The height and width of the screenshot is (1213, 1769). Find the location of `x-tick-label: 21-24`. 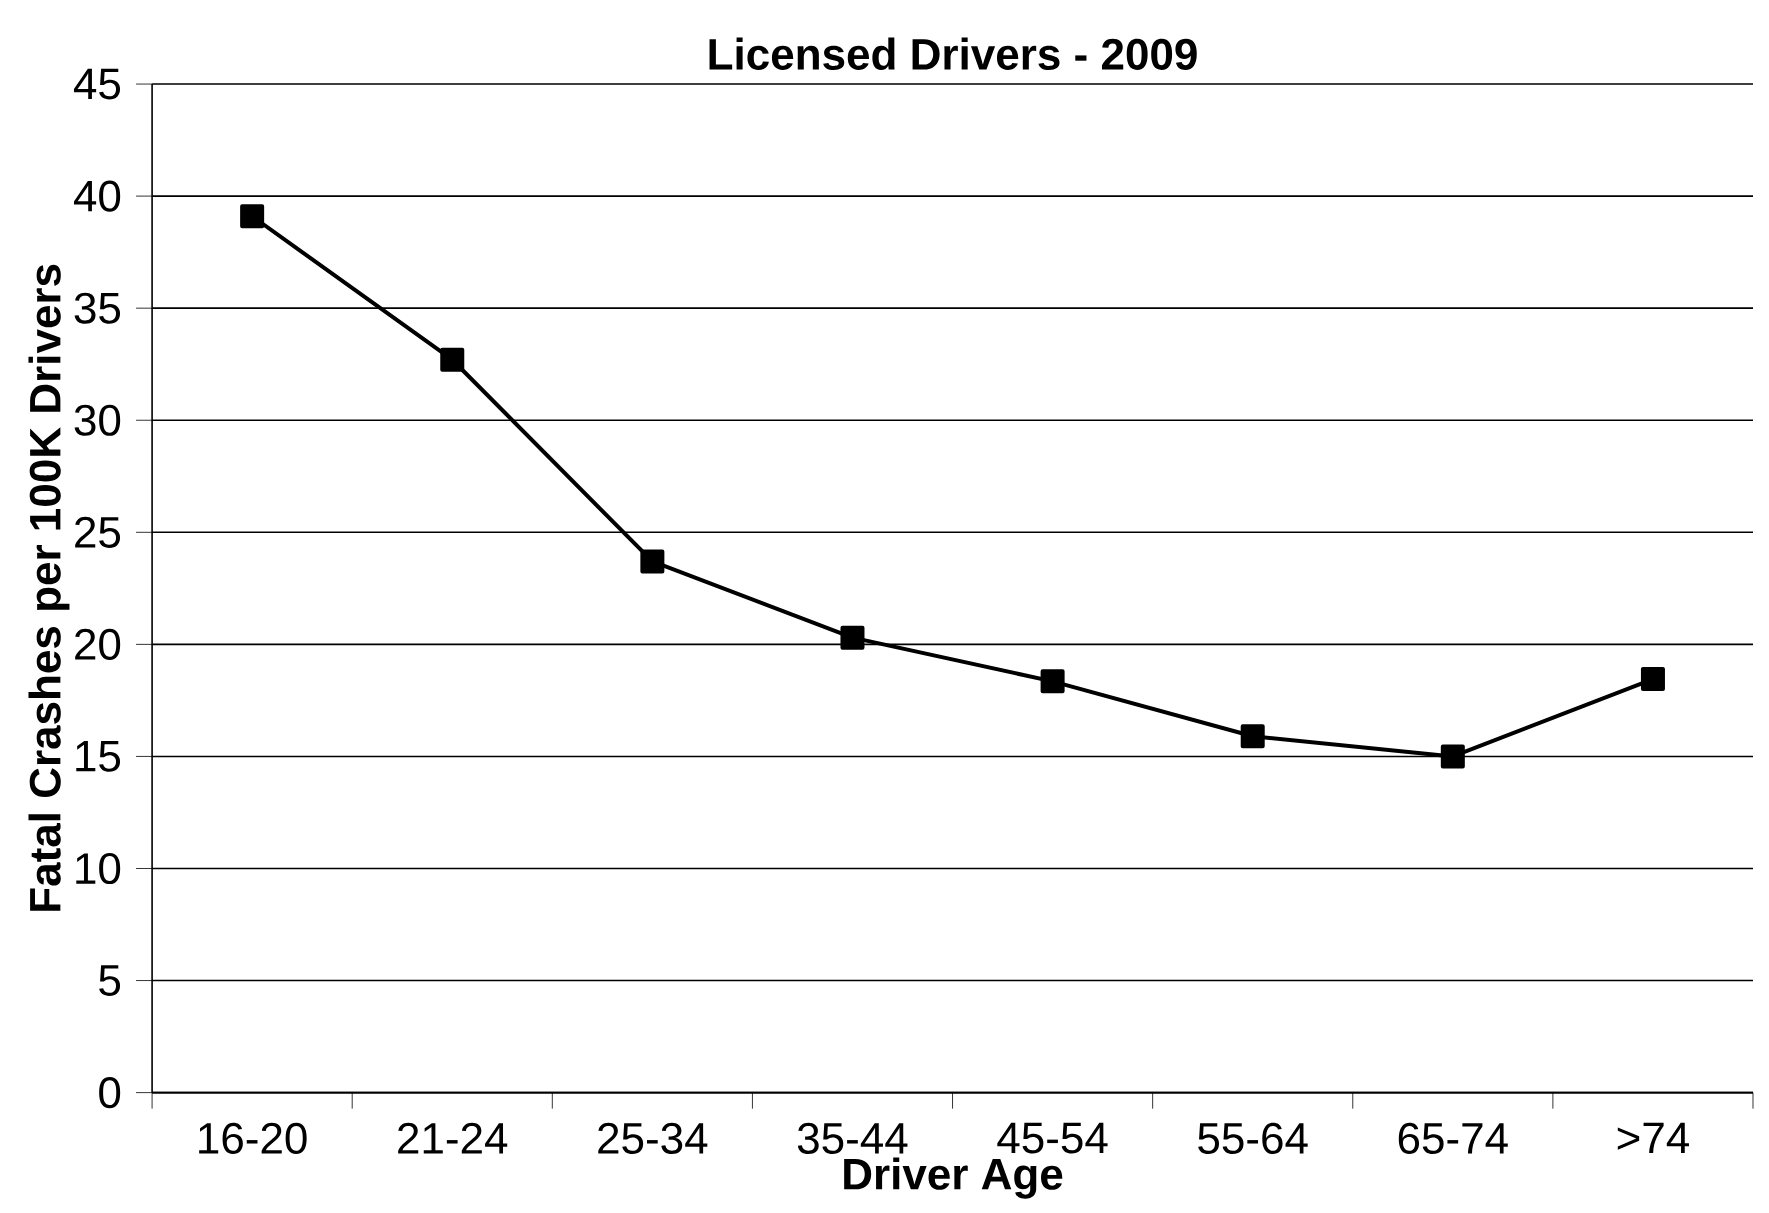

x-tick-label: 21-24 is located at coordinates (453, 1138).